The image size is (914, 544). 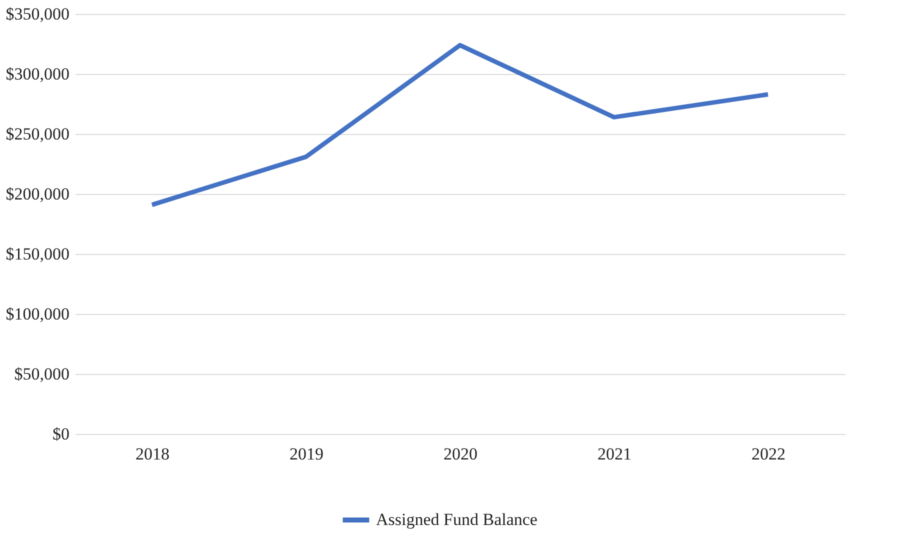 I want to click on x-tick-label: 2020, so click(x=461, y=454).